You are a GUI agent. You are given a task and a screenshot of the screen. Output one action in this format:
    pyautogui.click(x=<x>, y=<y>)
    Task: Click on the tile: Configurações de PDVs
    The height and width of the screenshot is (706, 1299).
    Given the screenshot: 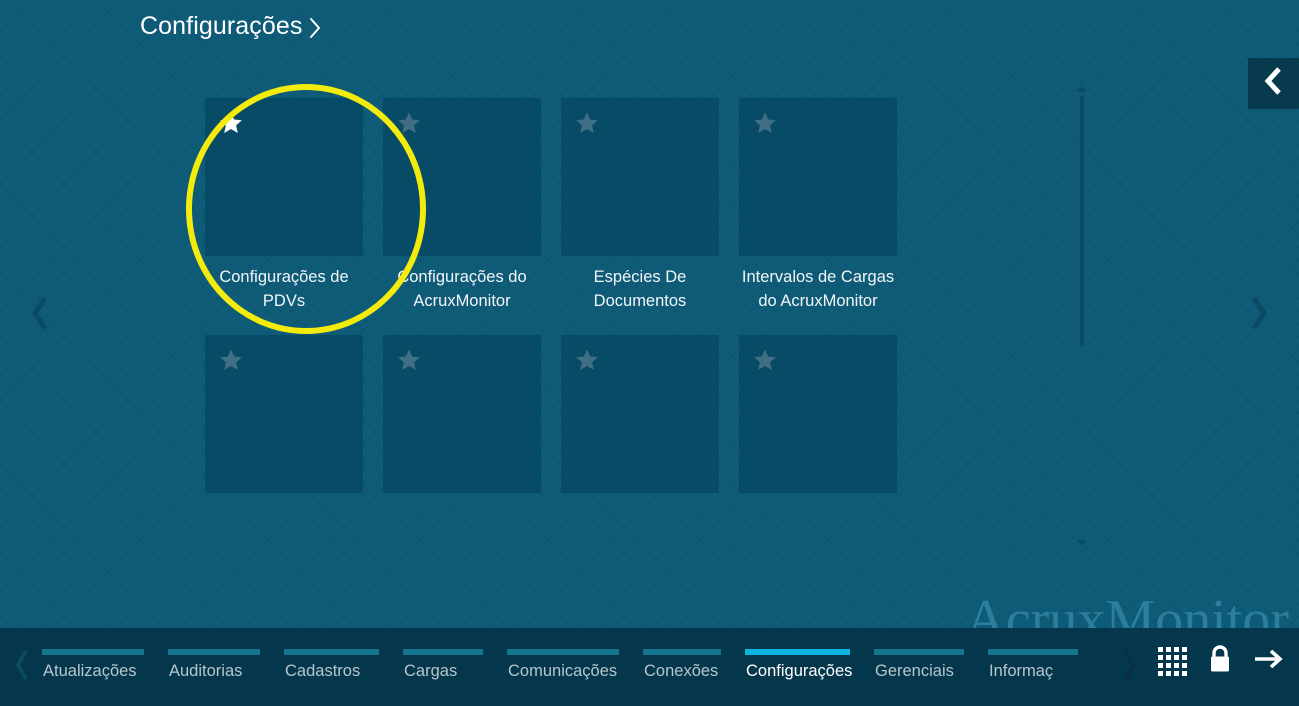 What is the action you would take?
    pyautogui.click(x=294, y=205)
    